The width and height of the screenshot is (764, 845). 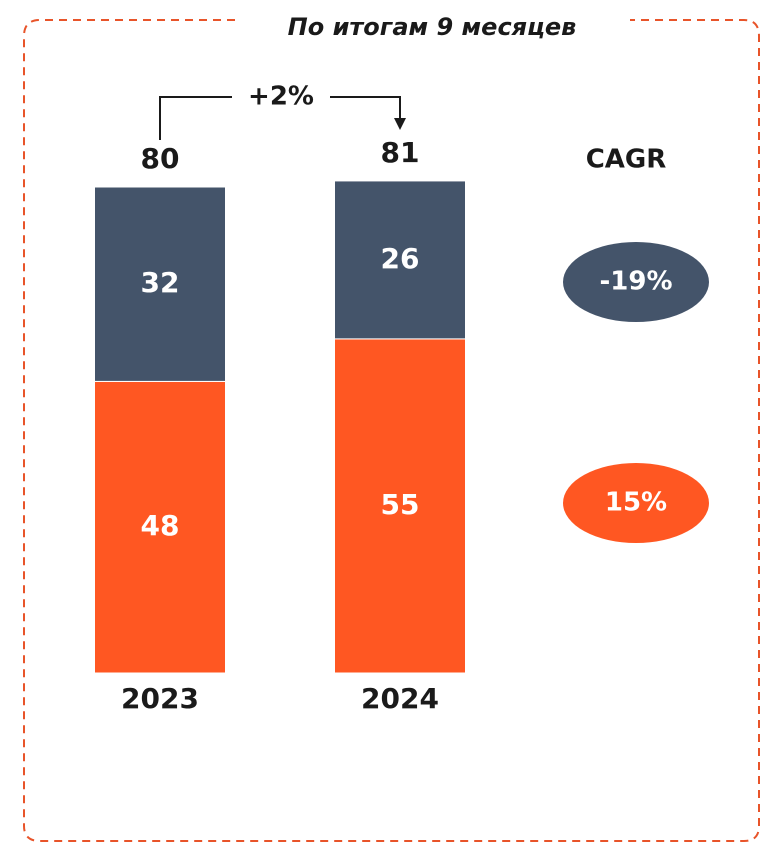 I want to click on x-tick-label: 2023, so click(x=160, y=698).